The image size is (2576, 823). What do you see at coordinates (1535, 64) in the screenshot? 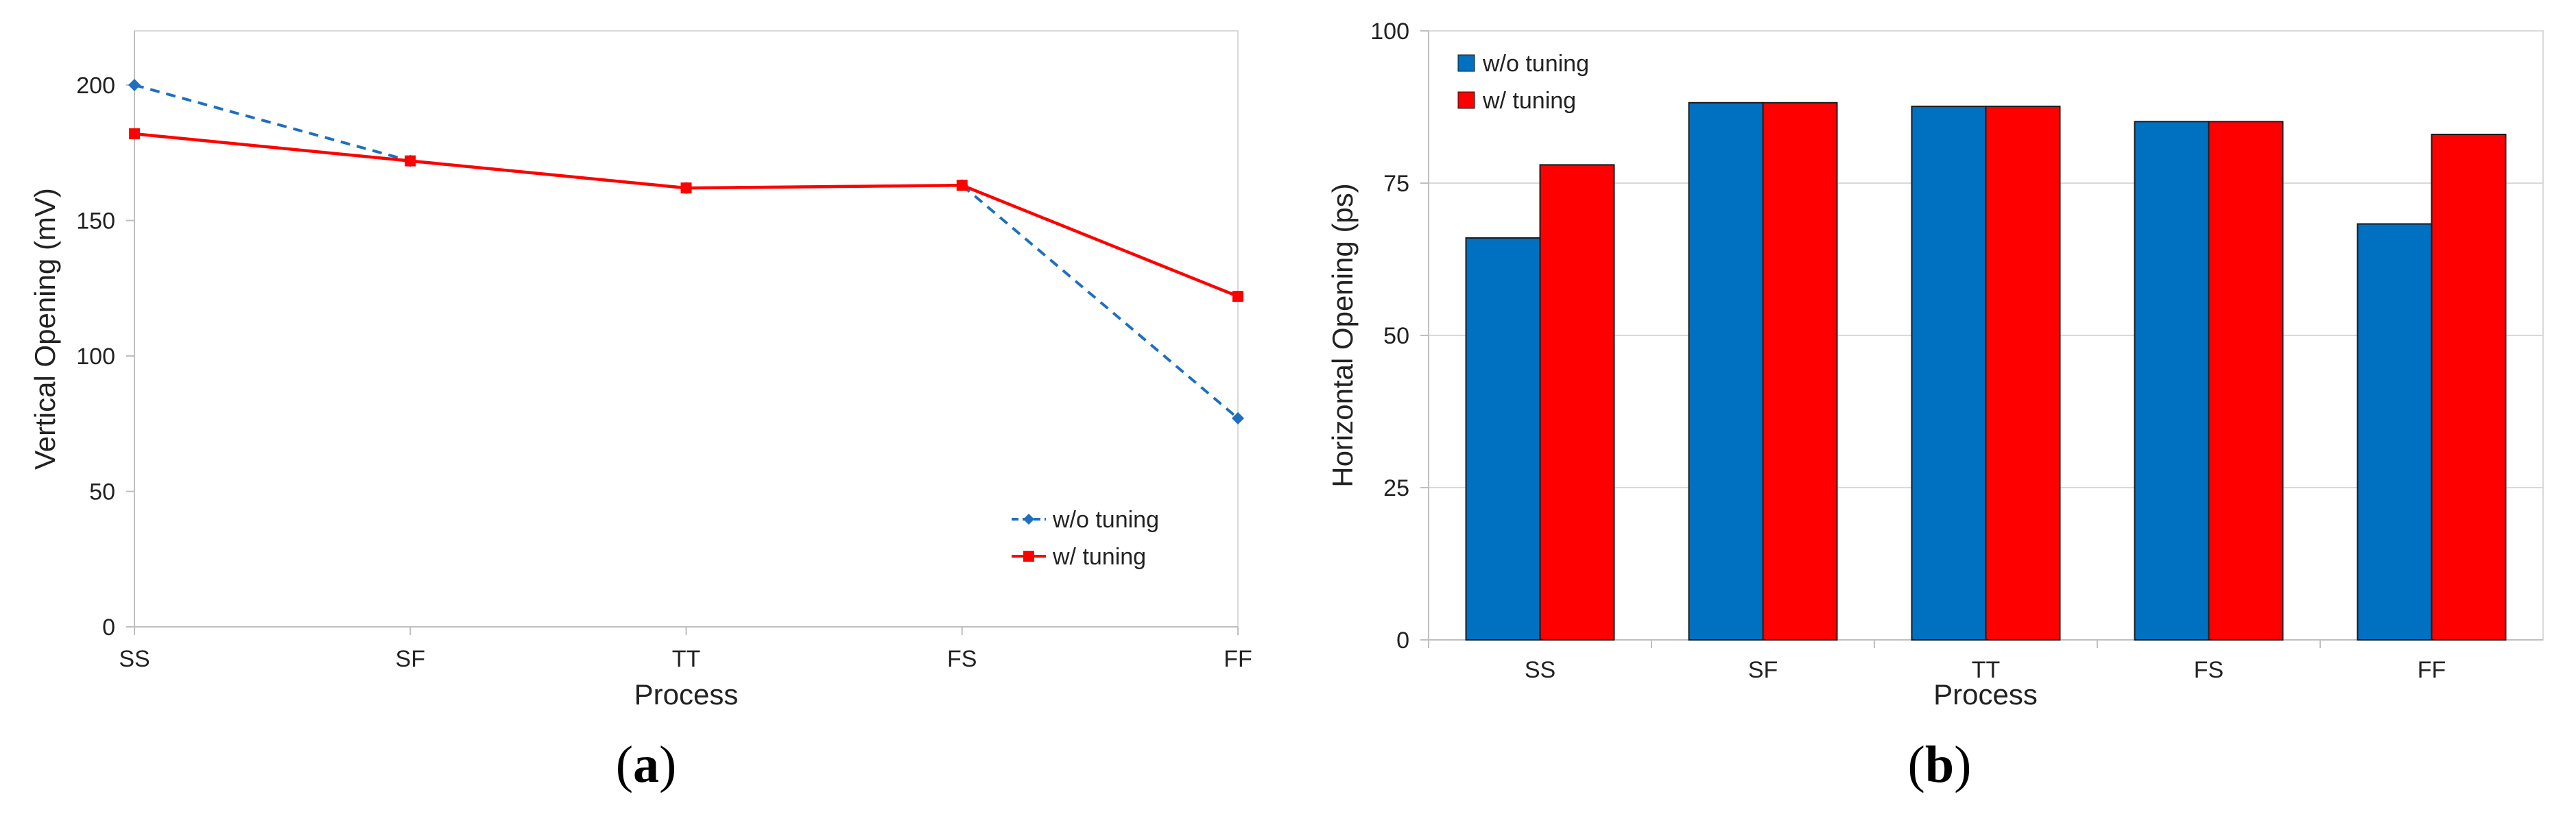
I see `legend-label-b: w/o tuning` at bounding box center [1535, 64].